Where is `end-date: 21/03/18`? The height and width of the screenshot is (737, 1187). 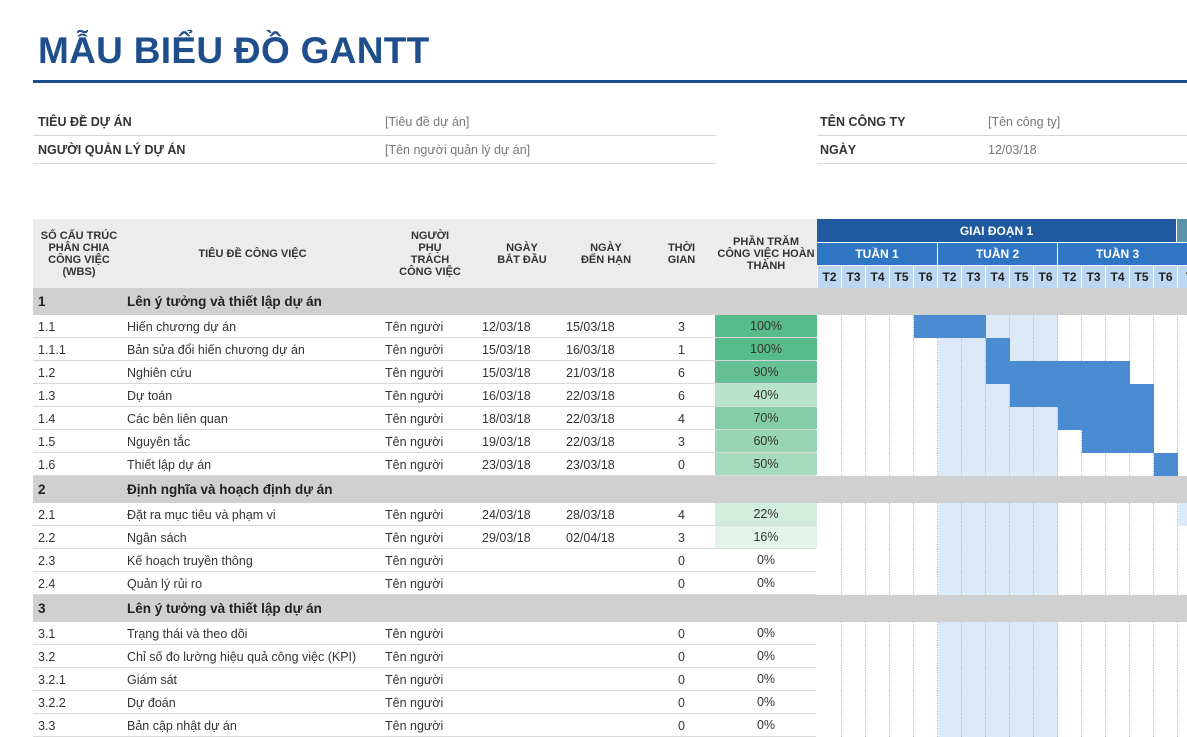
end-date: 21/03/18 is located at coordinates (590, 372).